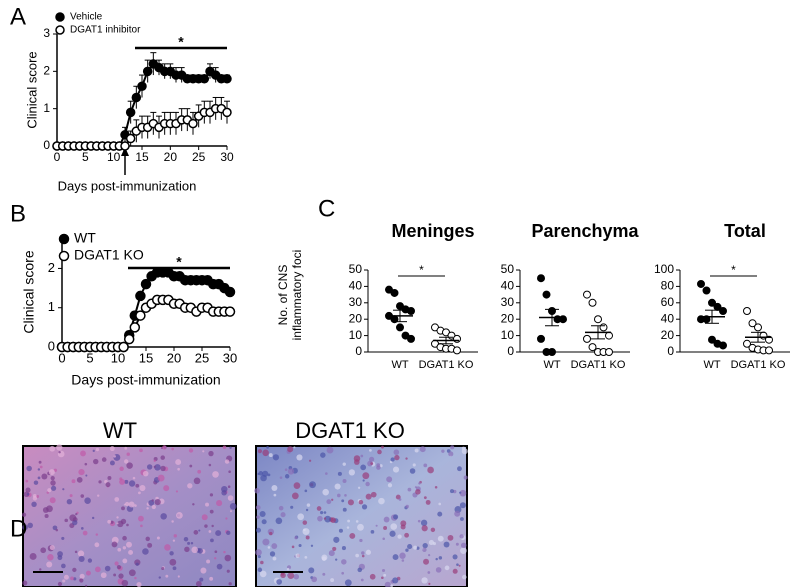 This screenshot has height=587, width=800. What do you see at coordinates (120, 430) in the screenshot?
I see `image-caption: WT` at bounding box center [120, 430].